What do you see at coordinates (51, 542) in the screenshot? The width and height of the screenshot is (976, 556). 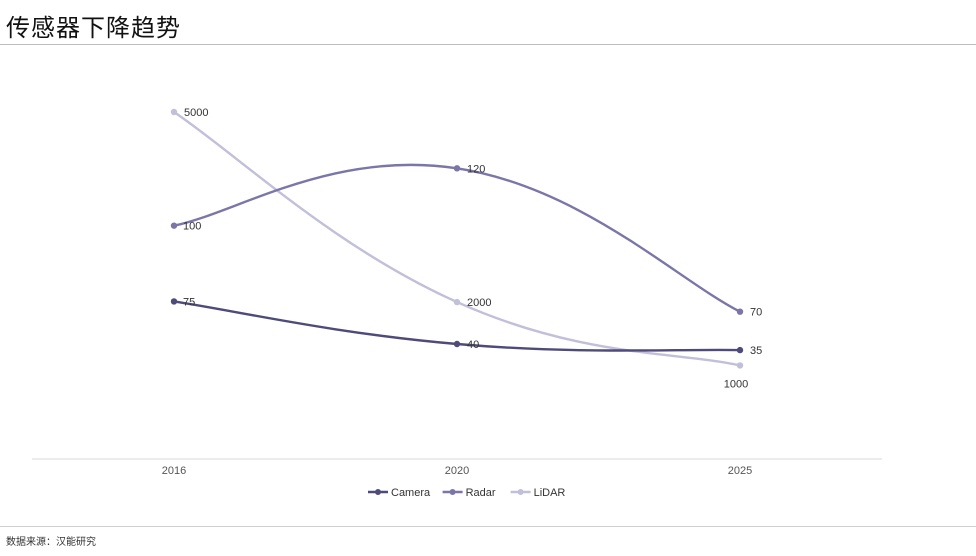 I see `source-note: 数据来源：汉能研究` at bounding box center [51, 542].